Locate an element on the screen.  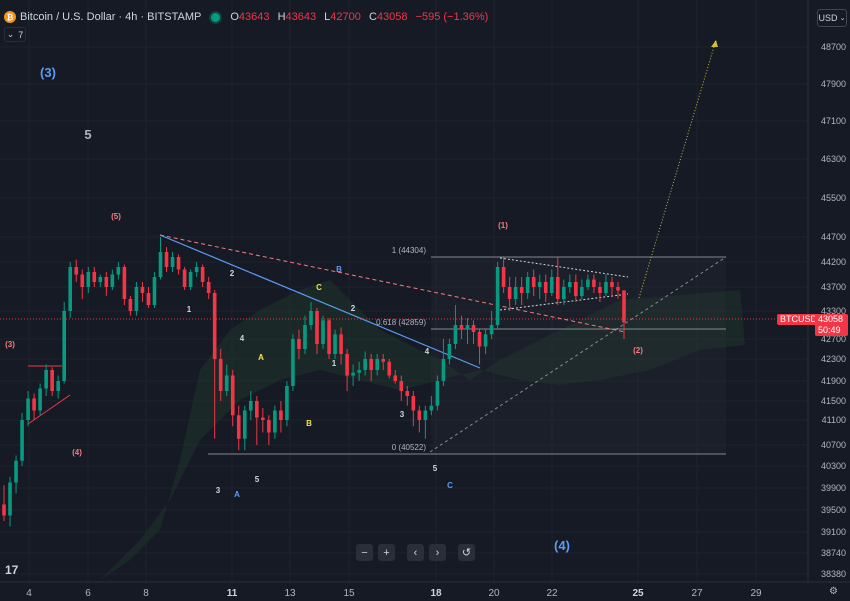
wave-label: 4 is located at coordinates (242, 338).